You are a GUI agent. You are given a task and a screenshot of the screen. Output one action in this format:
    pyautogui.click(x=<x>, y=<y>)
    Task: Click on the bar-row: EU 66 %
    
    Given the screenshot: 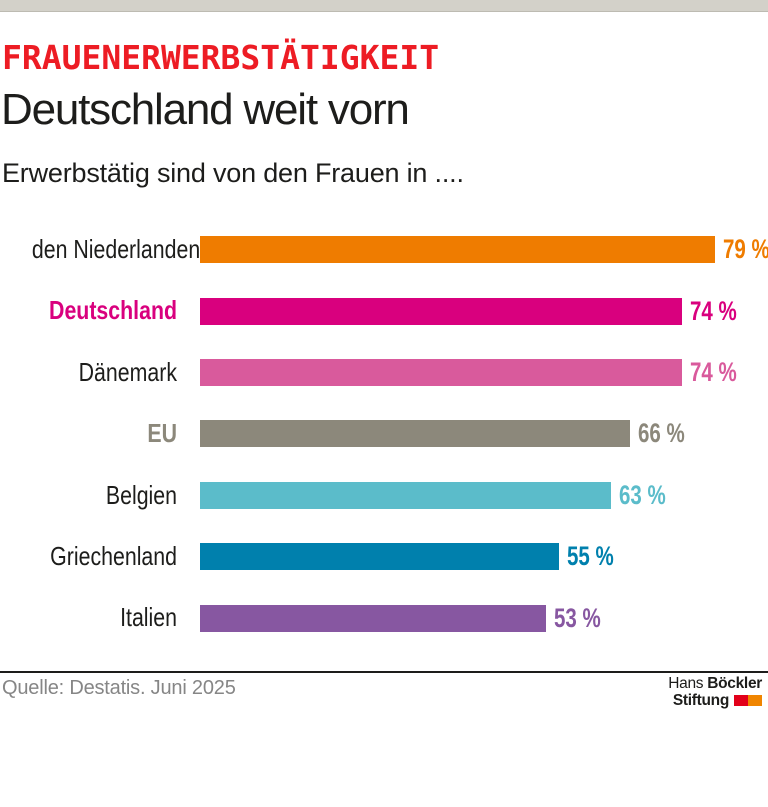 What is the action you would take?
    pyautogui.click(x=384, y=433)
    